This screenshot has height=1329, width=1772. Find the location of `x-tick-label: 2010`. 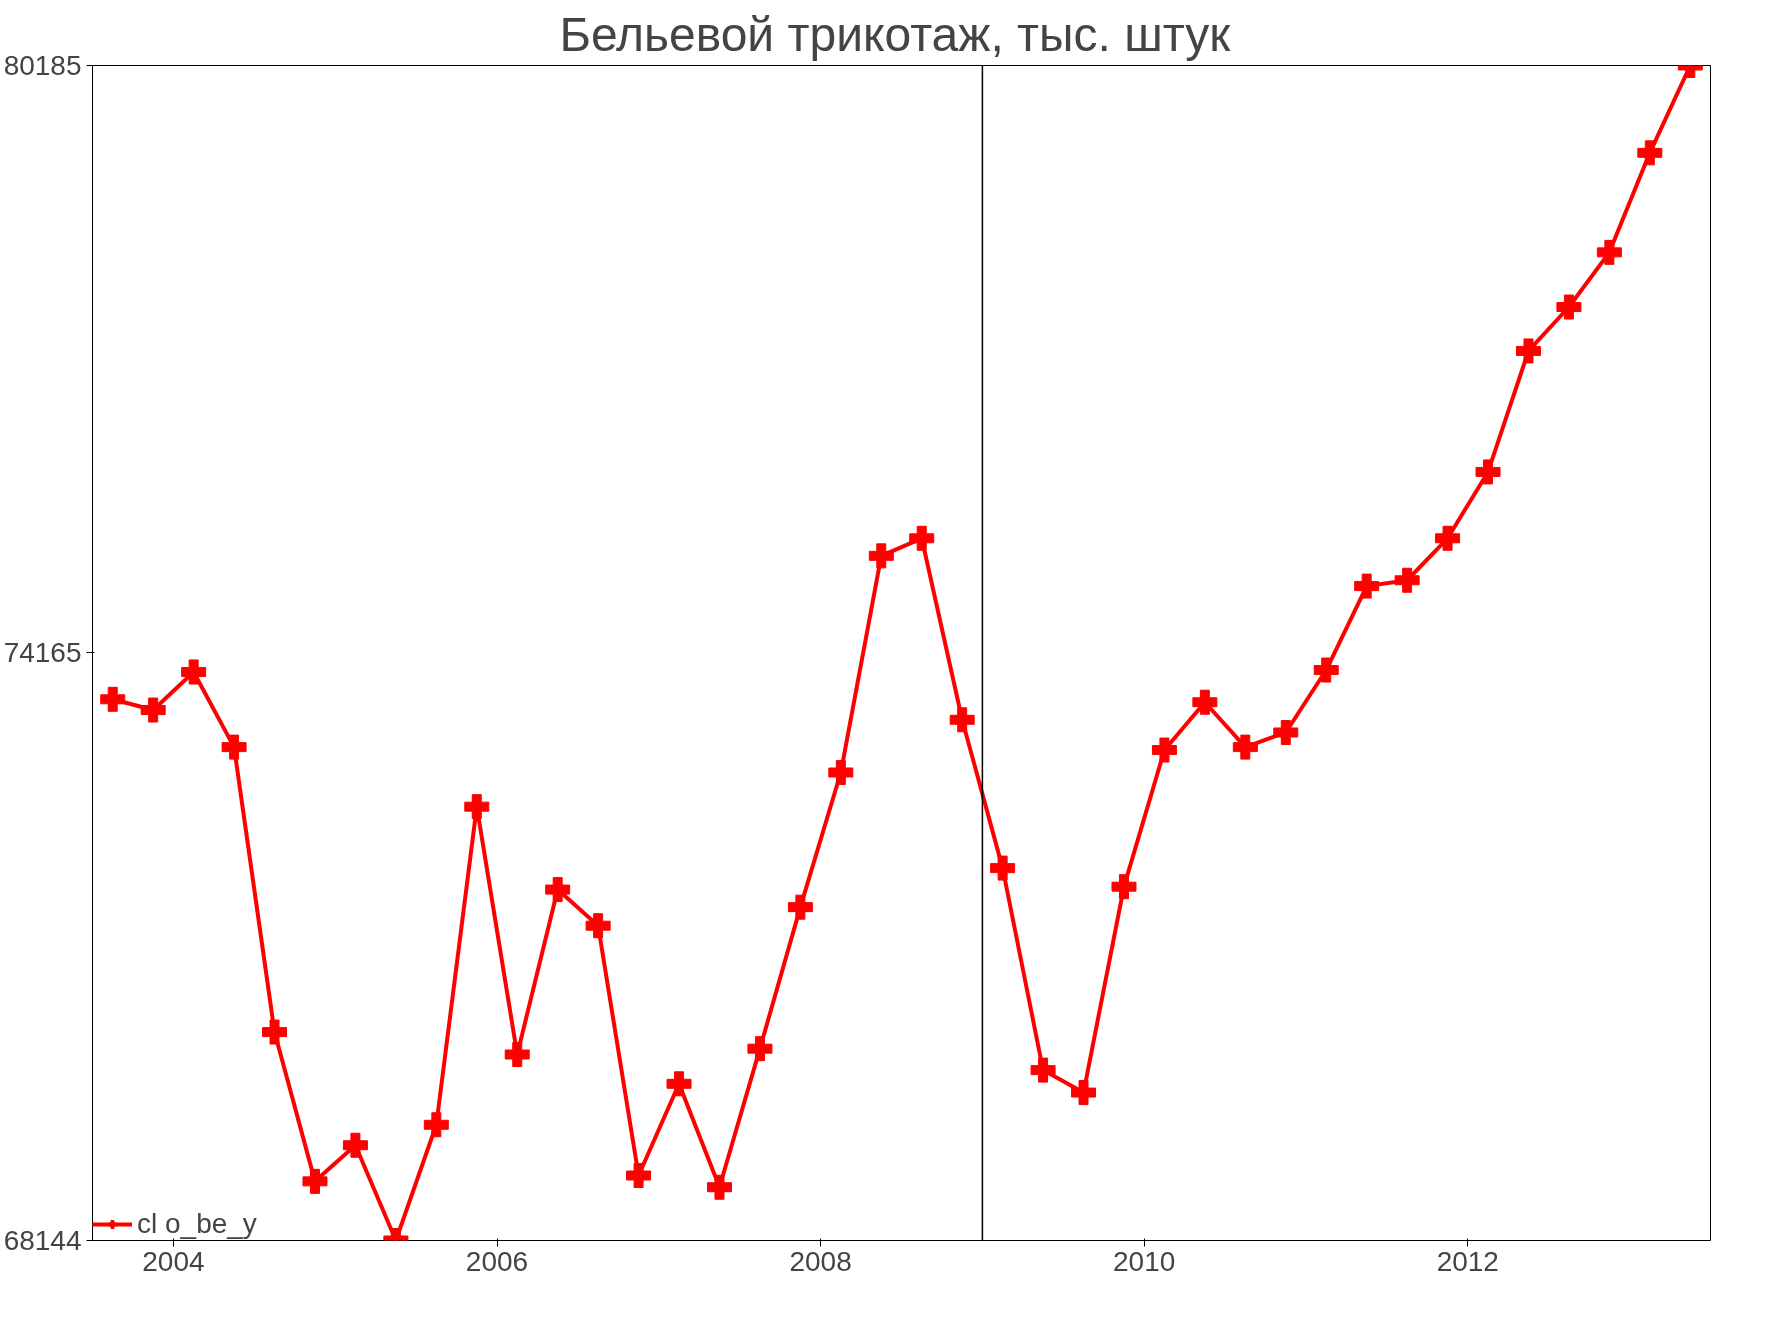

x-tick-label: 2010 is located at coordinates (1144, 1261).